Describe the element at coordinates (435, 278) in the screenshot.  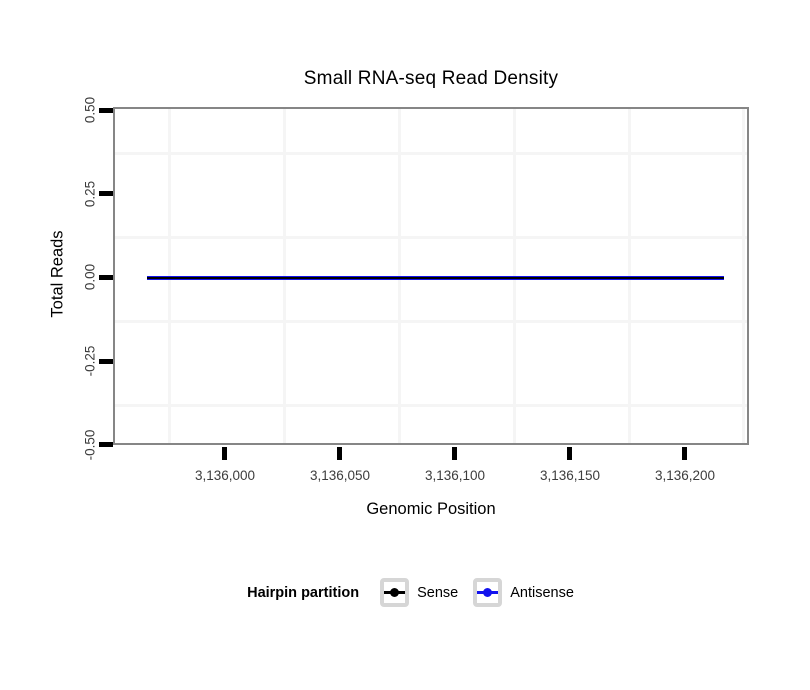
I see `series-line-sense` at that location.